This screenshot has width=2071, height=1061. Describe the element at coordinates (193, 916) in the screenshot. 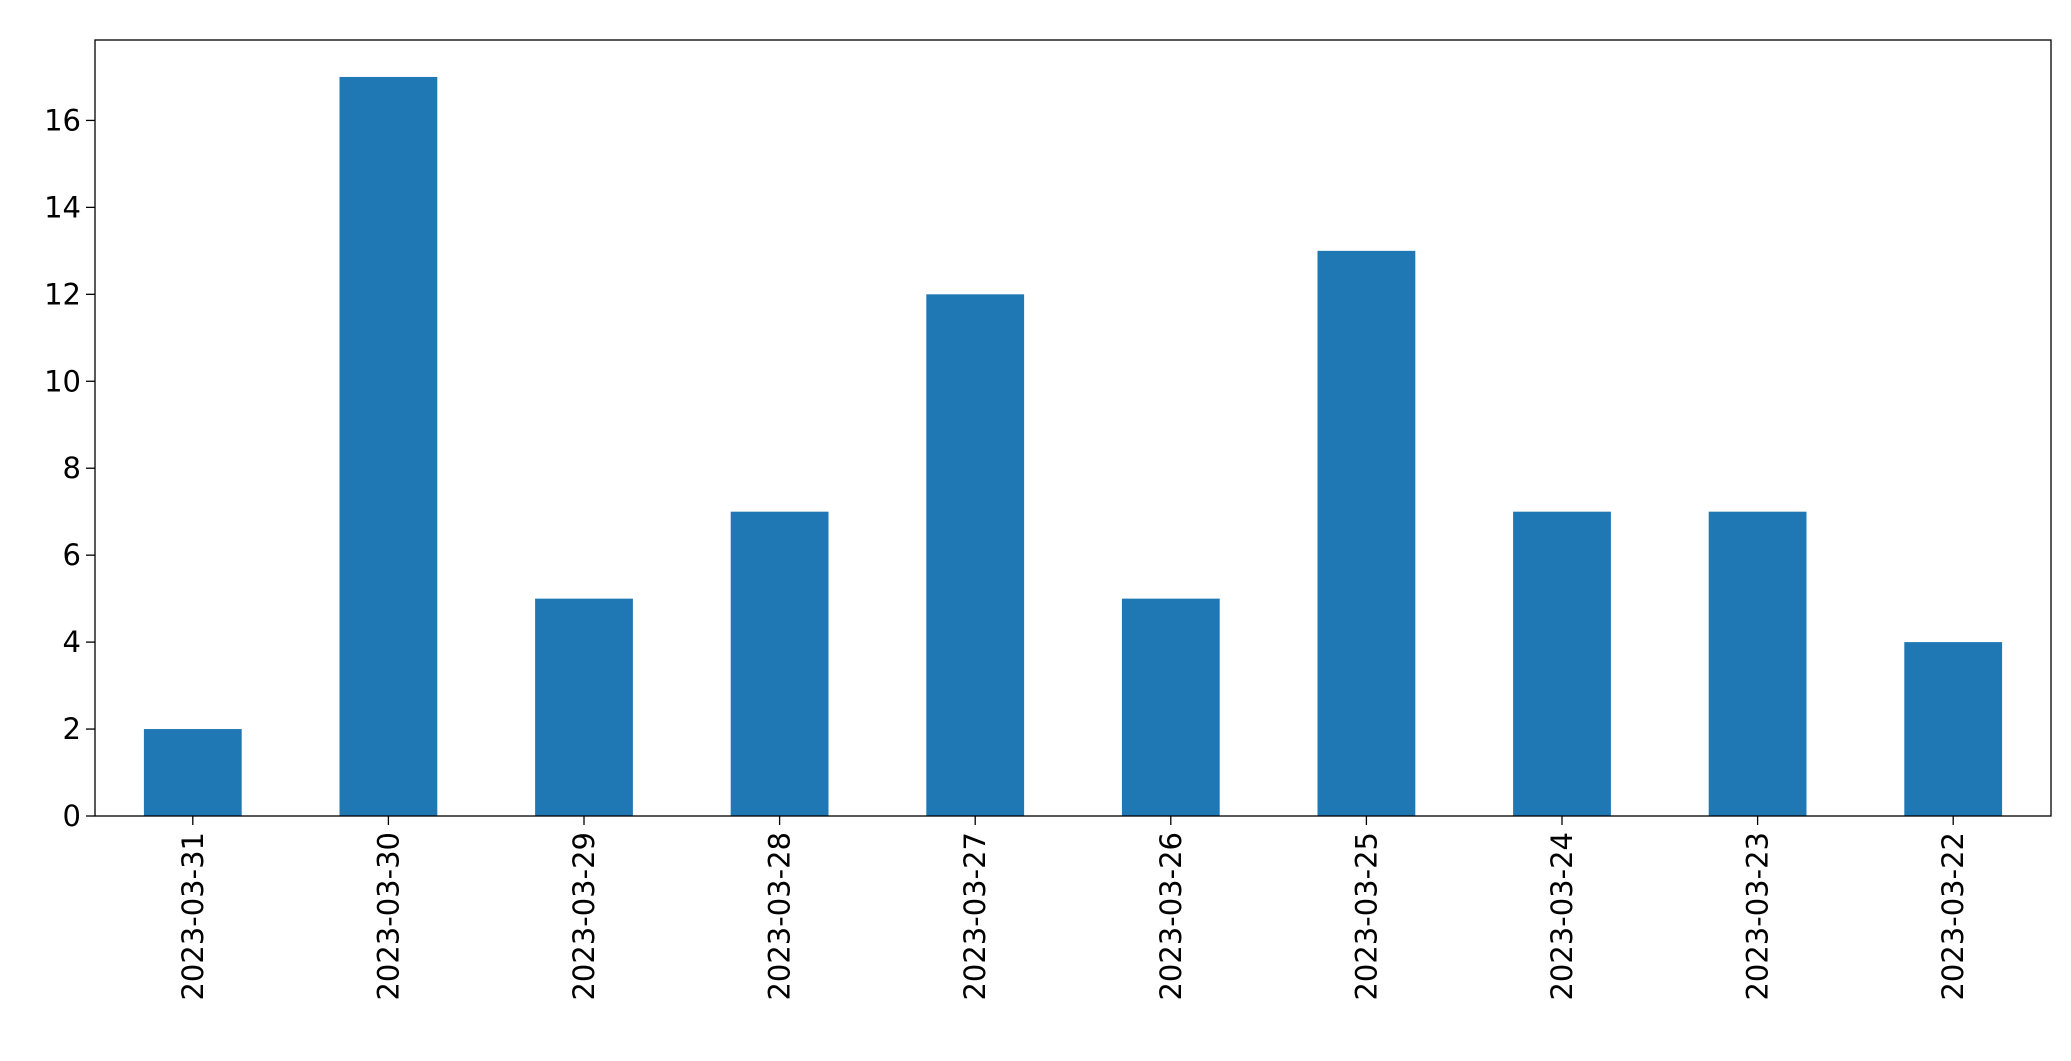

I see `x-tick-label: 2023-03-31` at that location.